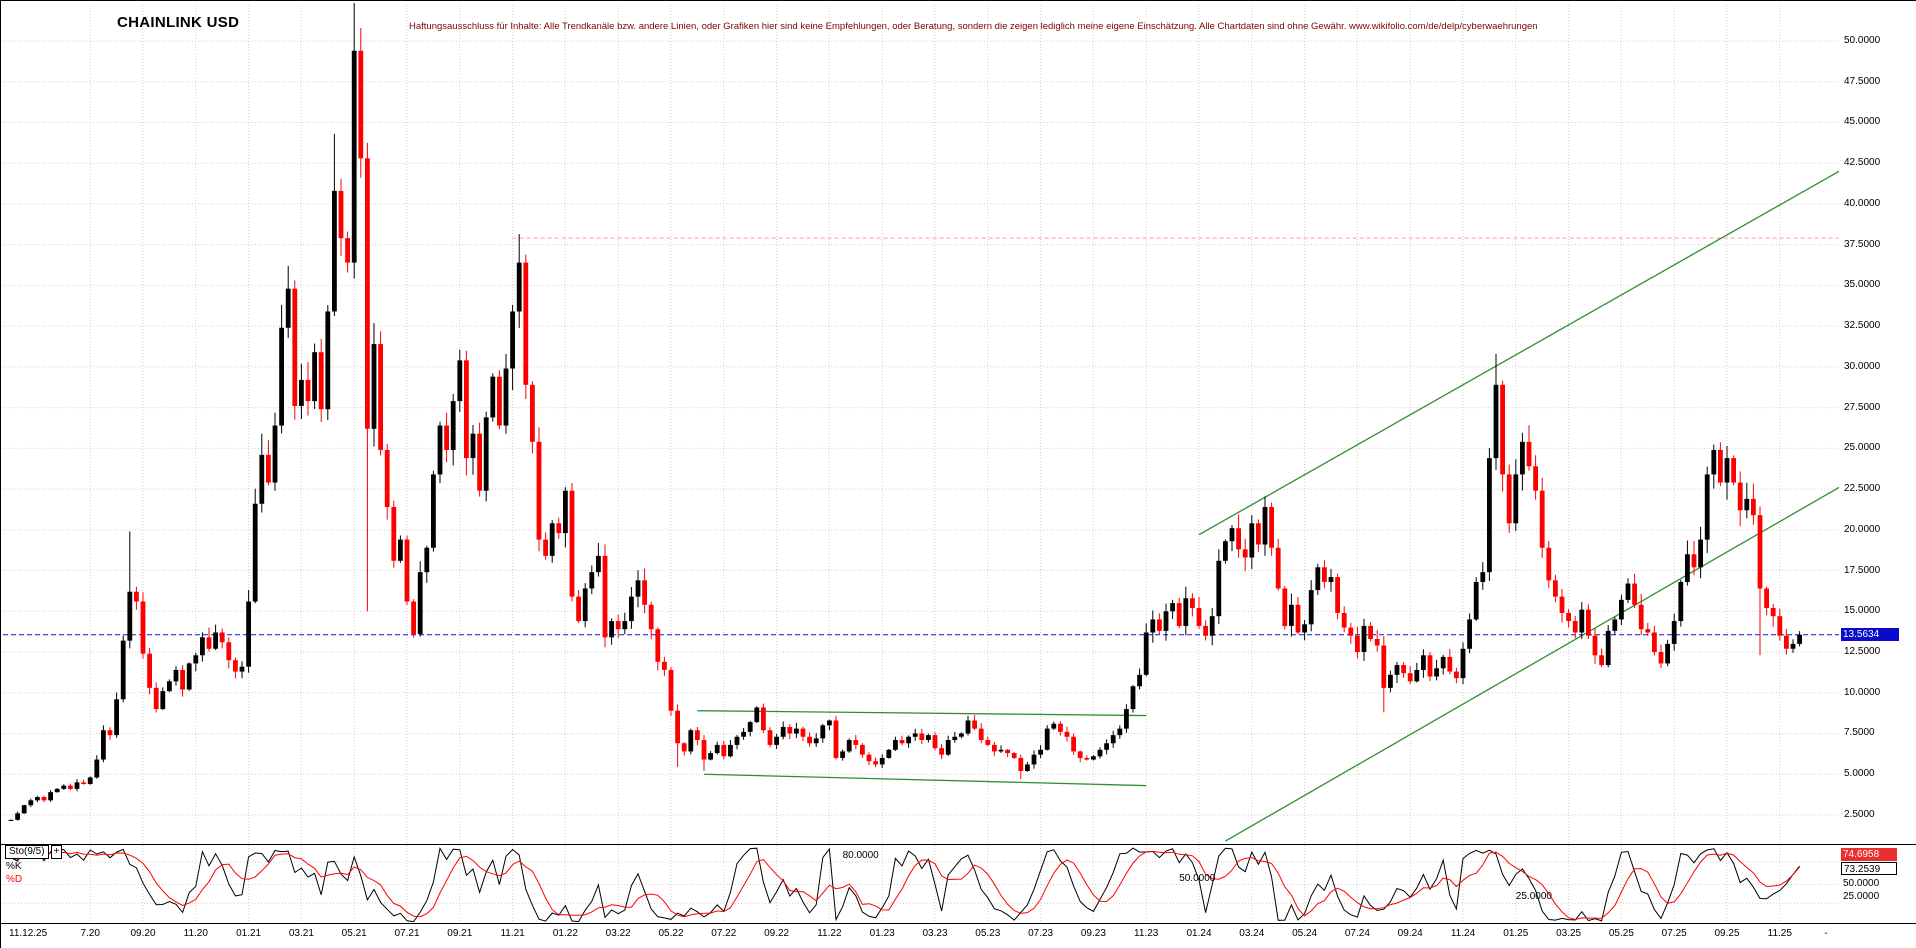  Describe the element at coordinates (1779, 933) in the screenshot. I see `x-tick-label: 11.25` at that location.